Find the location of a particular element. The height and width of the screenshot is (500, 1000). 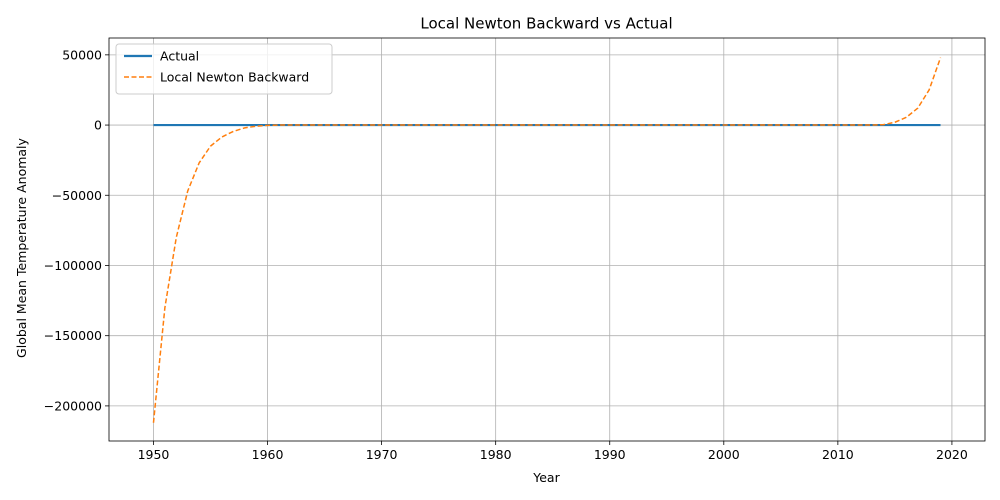

legend-label-local-newton-backward: Local Newton Backward is located at coordinates (234, 77).